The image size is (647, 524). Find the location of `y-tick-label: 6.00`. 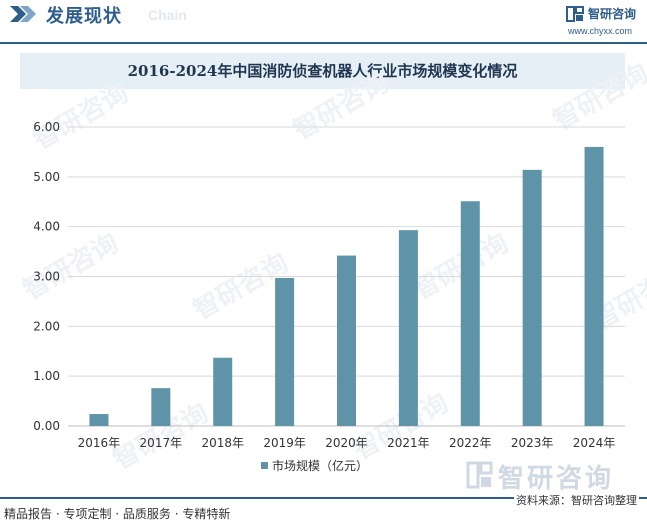

y-tick-label: 6.00 is located at coordinates (46, 127).